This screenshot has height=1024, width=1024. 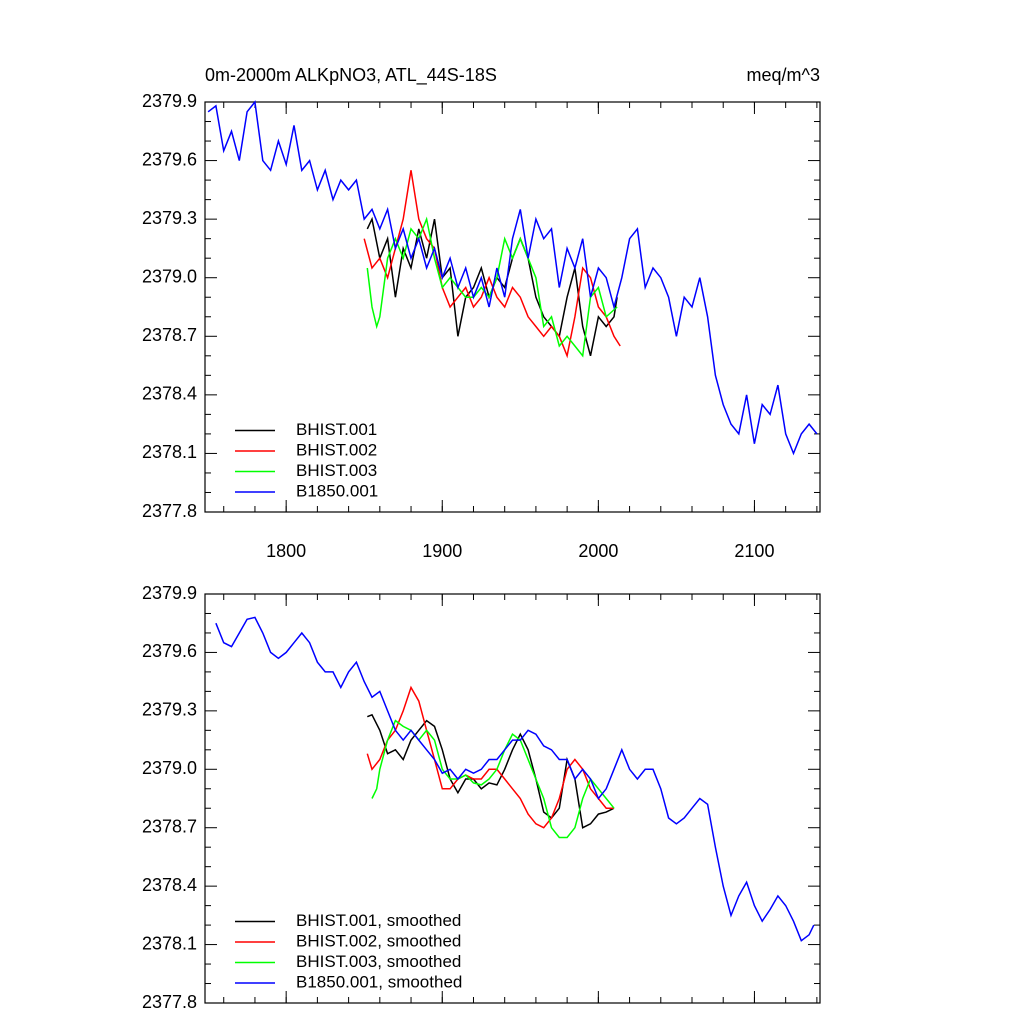 I want to click on legend-label: BHIST.002, smoothed, so click(x=378, y=940).